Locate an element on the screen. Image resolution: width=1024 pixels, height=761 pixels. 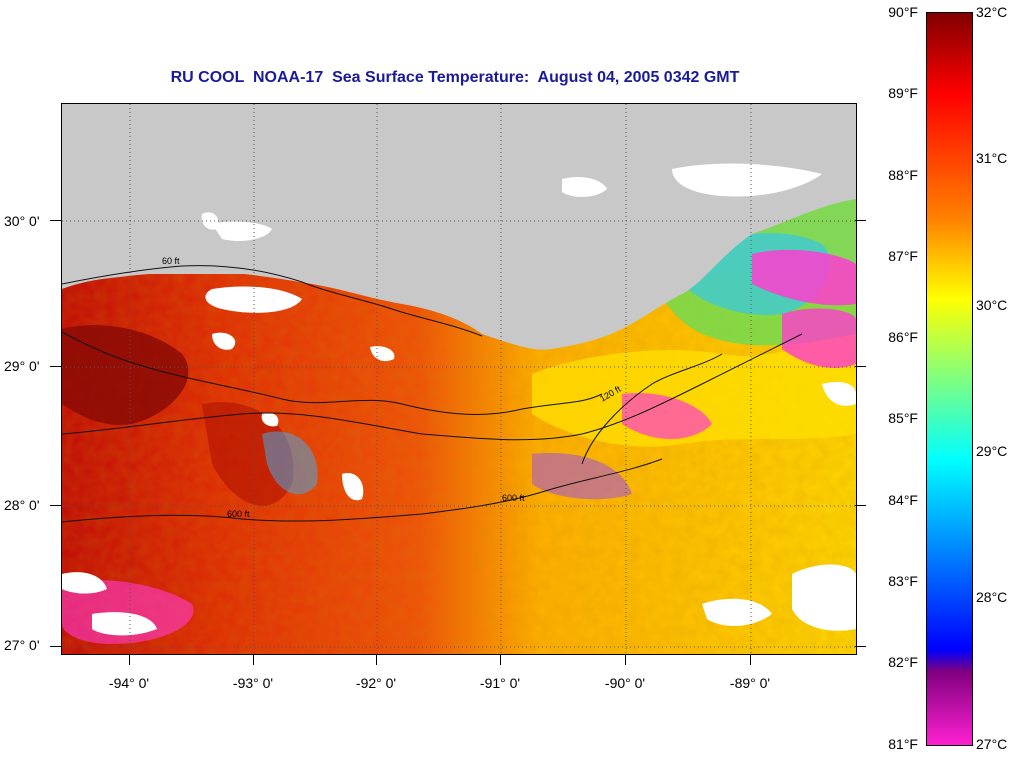
warm-core-region is located at coordinates (125, 375).